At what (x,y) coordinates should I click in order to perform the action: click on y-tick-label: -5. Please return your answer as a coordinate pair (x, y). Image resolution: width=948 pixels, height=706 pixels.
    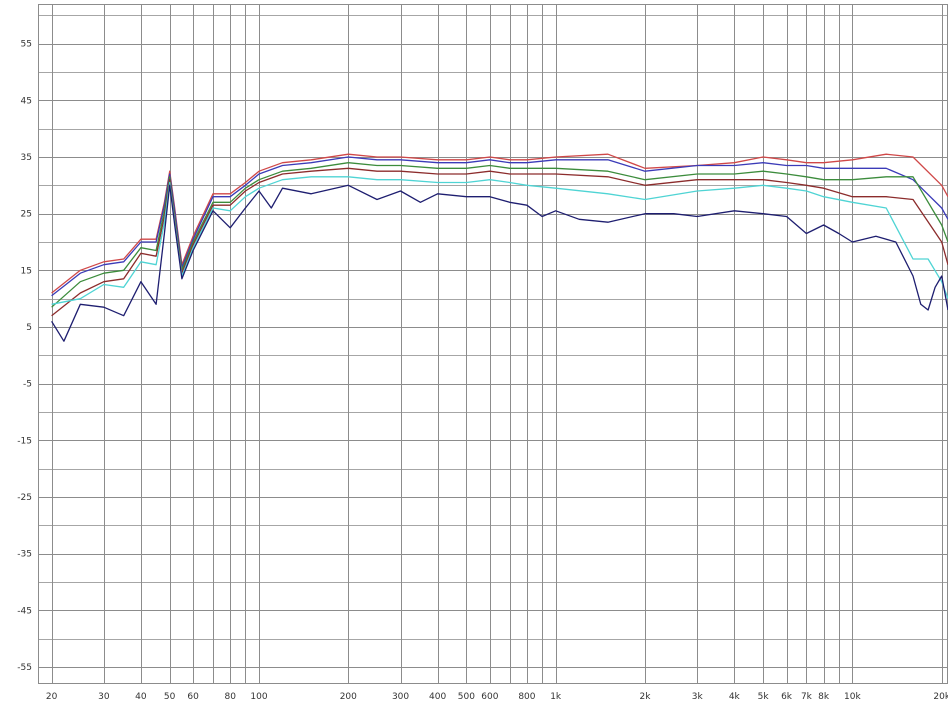
    Looking at the image, I should click on (27, 385).